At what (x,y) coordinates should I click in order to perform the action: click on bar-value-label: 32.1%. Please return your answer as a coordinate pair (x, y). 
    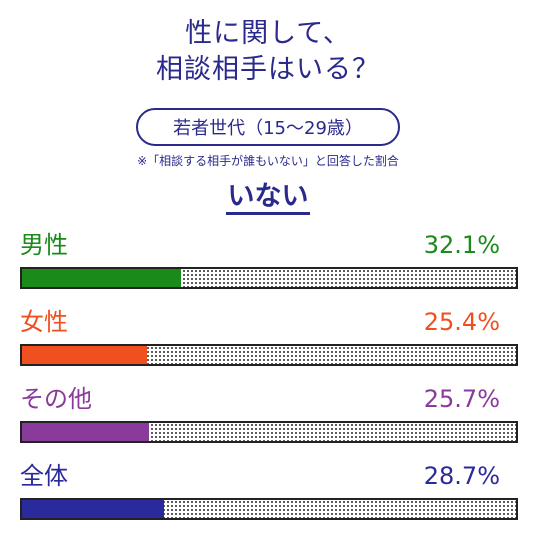
    Looking at the image, I should click on (461, 245).